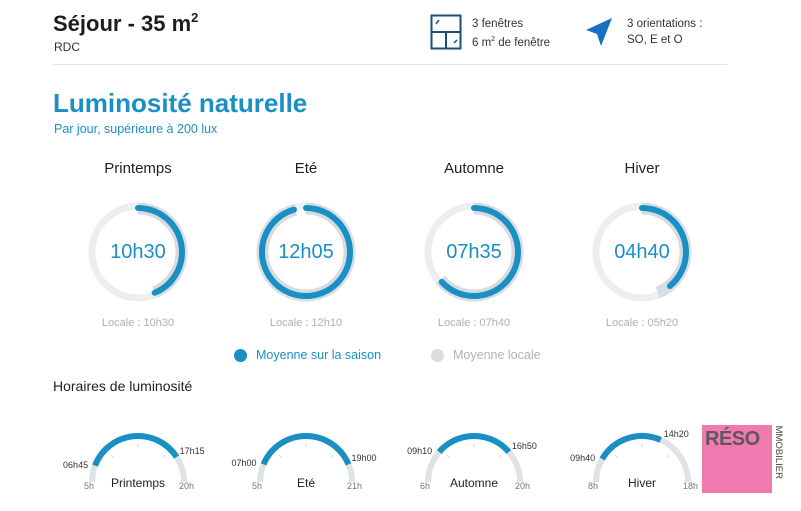  What do you see at coordinates (240, 355) in the screenshot?
I see `legend-season-dot` at bounding box center [240, 355].